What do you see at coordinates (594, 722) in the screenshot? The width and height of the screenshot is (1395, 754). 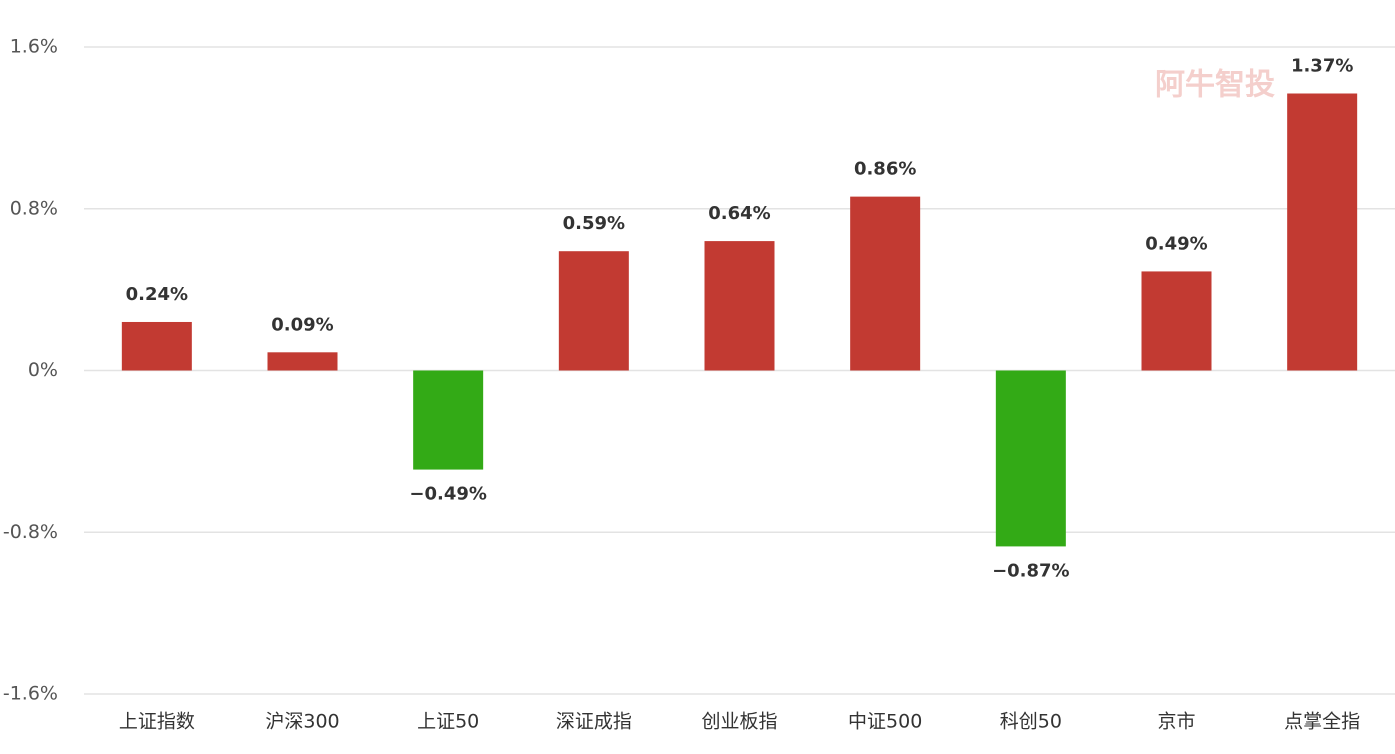 I see `x-tick-label: 深证成指` at bounding box center [594, 722].